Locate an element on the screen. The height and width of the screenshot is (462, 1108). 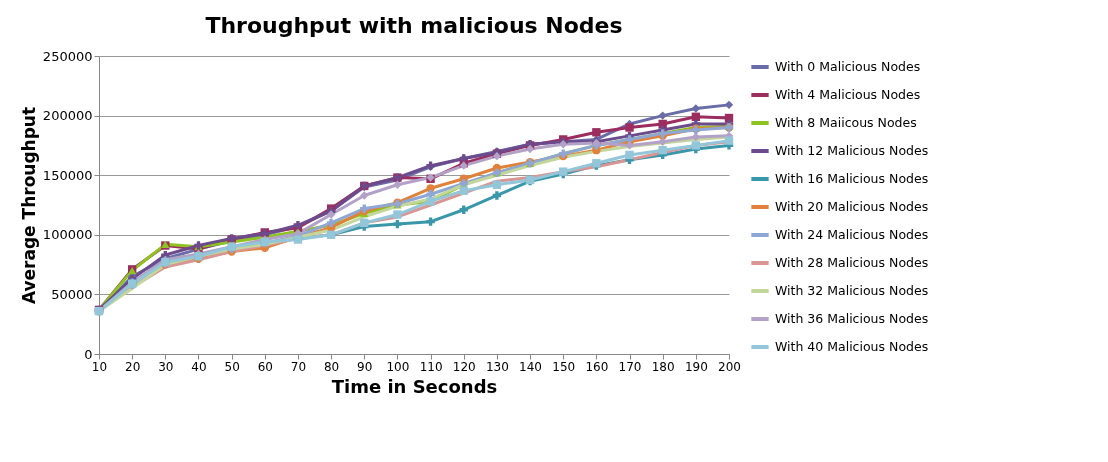
x-tick-label: 130 is located at coordinates (497, 366).